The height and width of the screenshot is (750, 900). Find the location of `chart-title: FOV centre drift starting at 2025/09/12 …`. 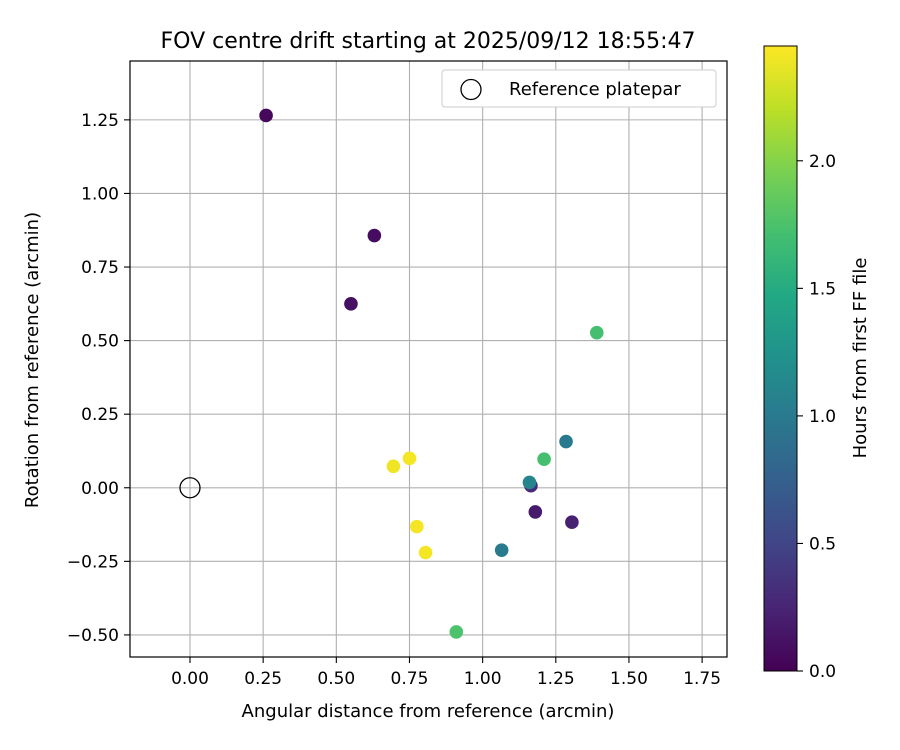

chart-title: FOV centre drift starting at 2025/09/12 … is located at coordinates (428, 41).